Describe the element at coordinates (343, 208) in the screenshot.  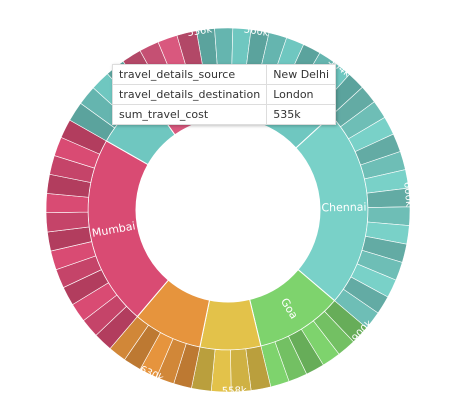
I see `inner-segment-label: Chennai` at that location.